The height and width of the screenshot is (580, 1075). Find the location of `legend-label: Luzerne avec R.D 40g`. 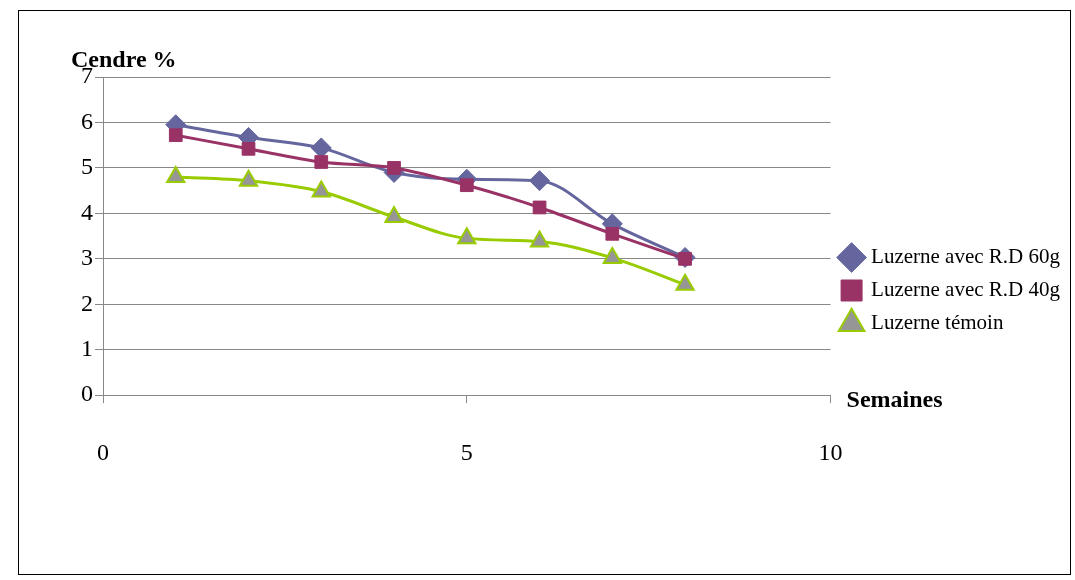

legend-label: Luzerne avec R.D 40g is located at coordinates (966, 289).